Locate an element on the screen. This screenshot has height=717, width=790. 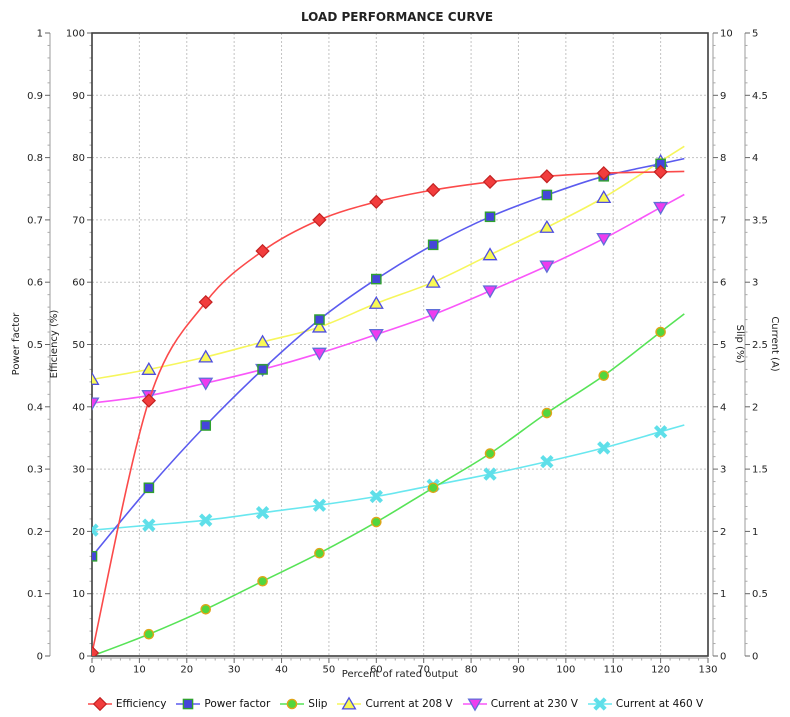
svg-text: 3.5 is located at coordinates (760, 220).